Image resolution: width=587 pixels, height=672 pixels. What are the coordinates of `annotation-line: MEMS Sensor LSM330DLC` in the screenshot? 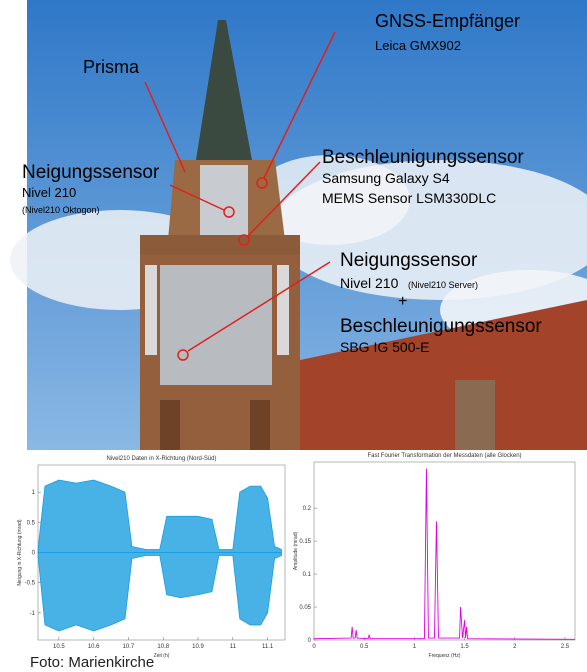 It's located at (409, 198).